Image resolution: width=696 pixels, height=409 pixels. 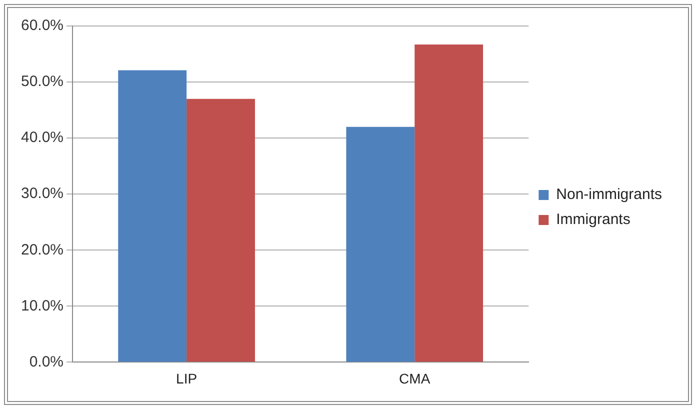 What do you see at coordinates (42, 81) in the screenshot?
I see `y-tick-label: 50.0%` at bounding box center [42, 81].